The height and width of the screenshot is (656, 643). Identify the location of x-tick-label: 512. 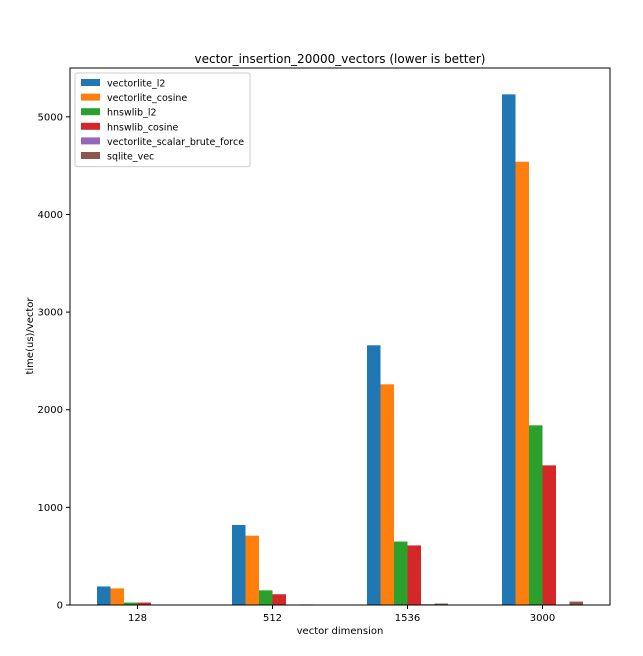
(272, 618).